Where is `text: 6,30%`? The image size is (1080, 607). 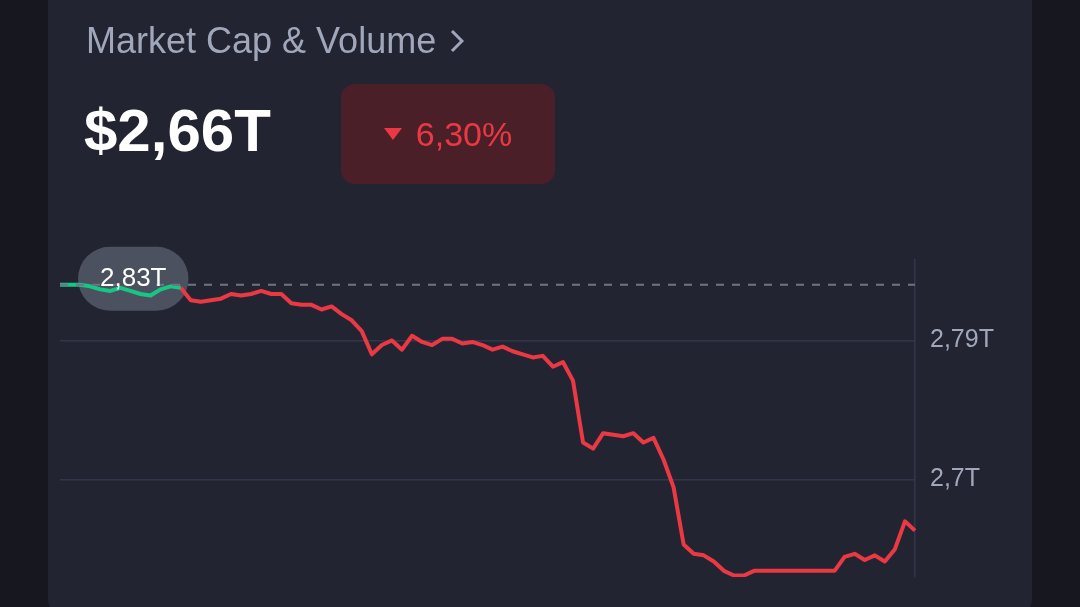
text: 6,30% is located at coordinates (464, 134).